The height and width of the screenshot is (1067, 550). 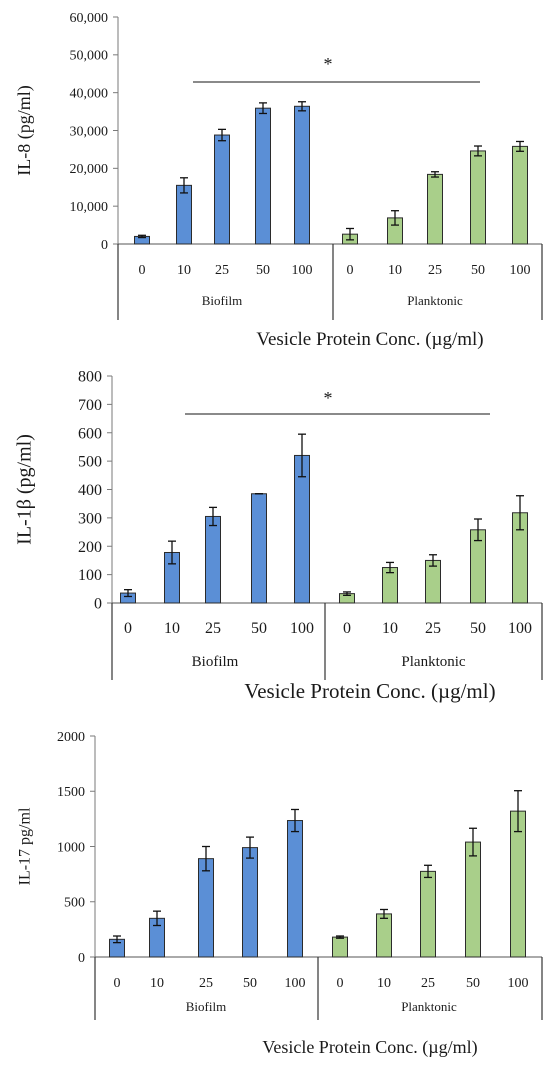 I want to click on y-tick-label: 800, so click(x=90, y=377).